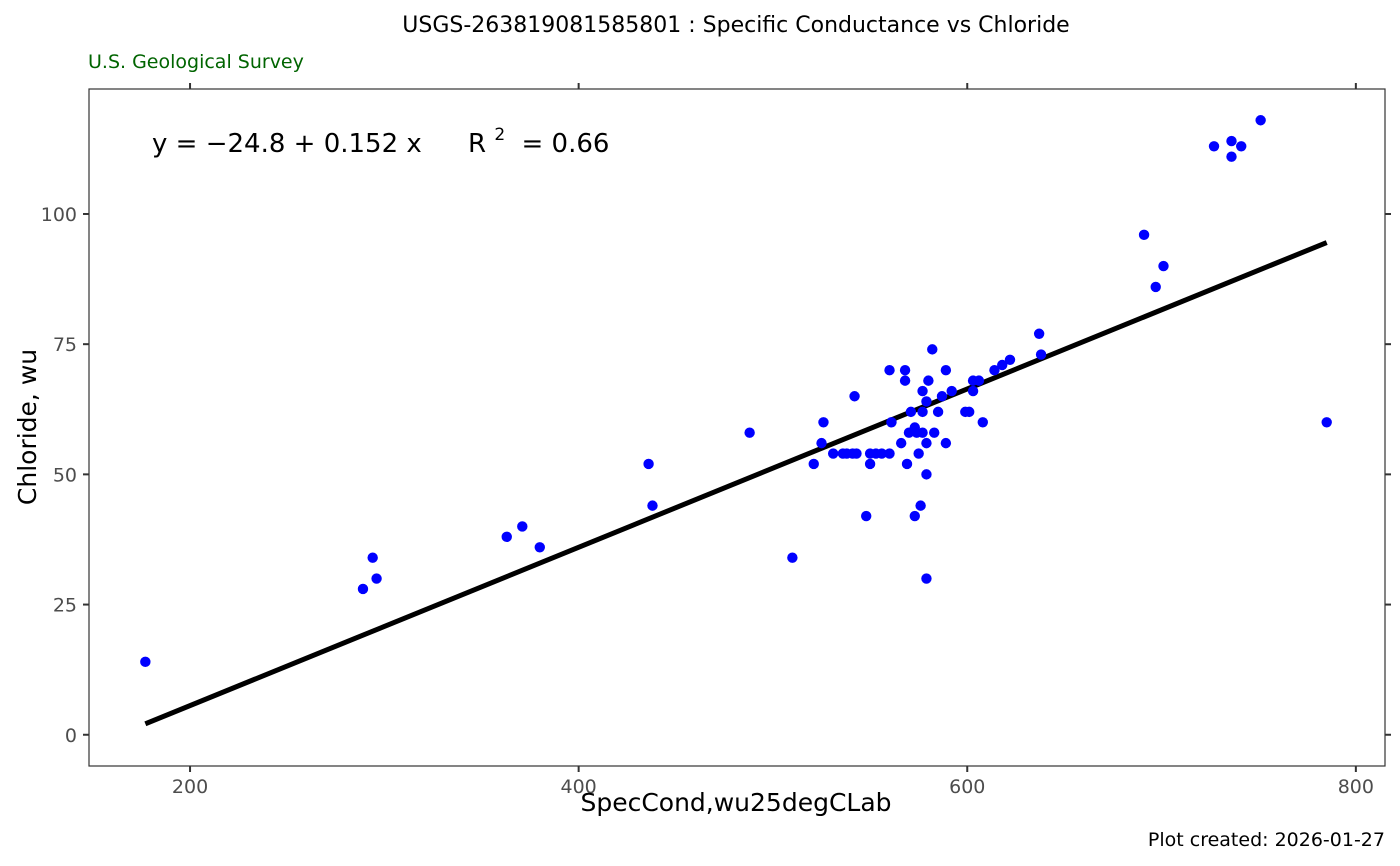 The image size is (1400, 866). What do you see at coordinates (1266, 840) in the screenshot?
I see `plot-caption: Plot created: 2026-01-27` at bounding box center [1266, 840].